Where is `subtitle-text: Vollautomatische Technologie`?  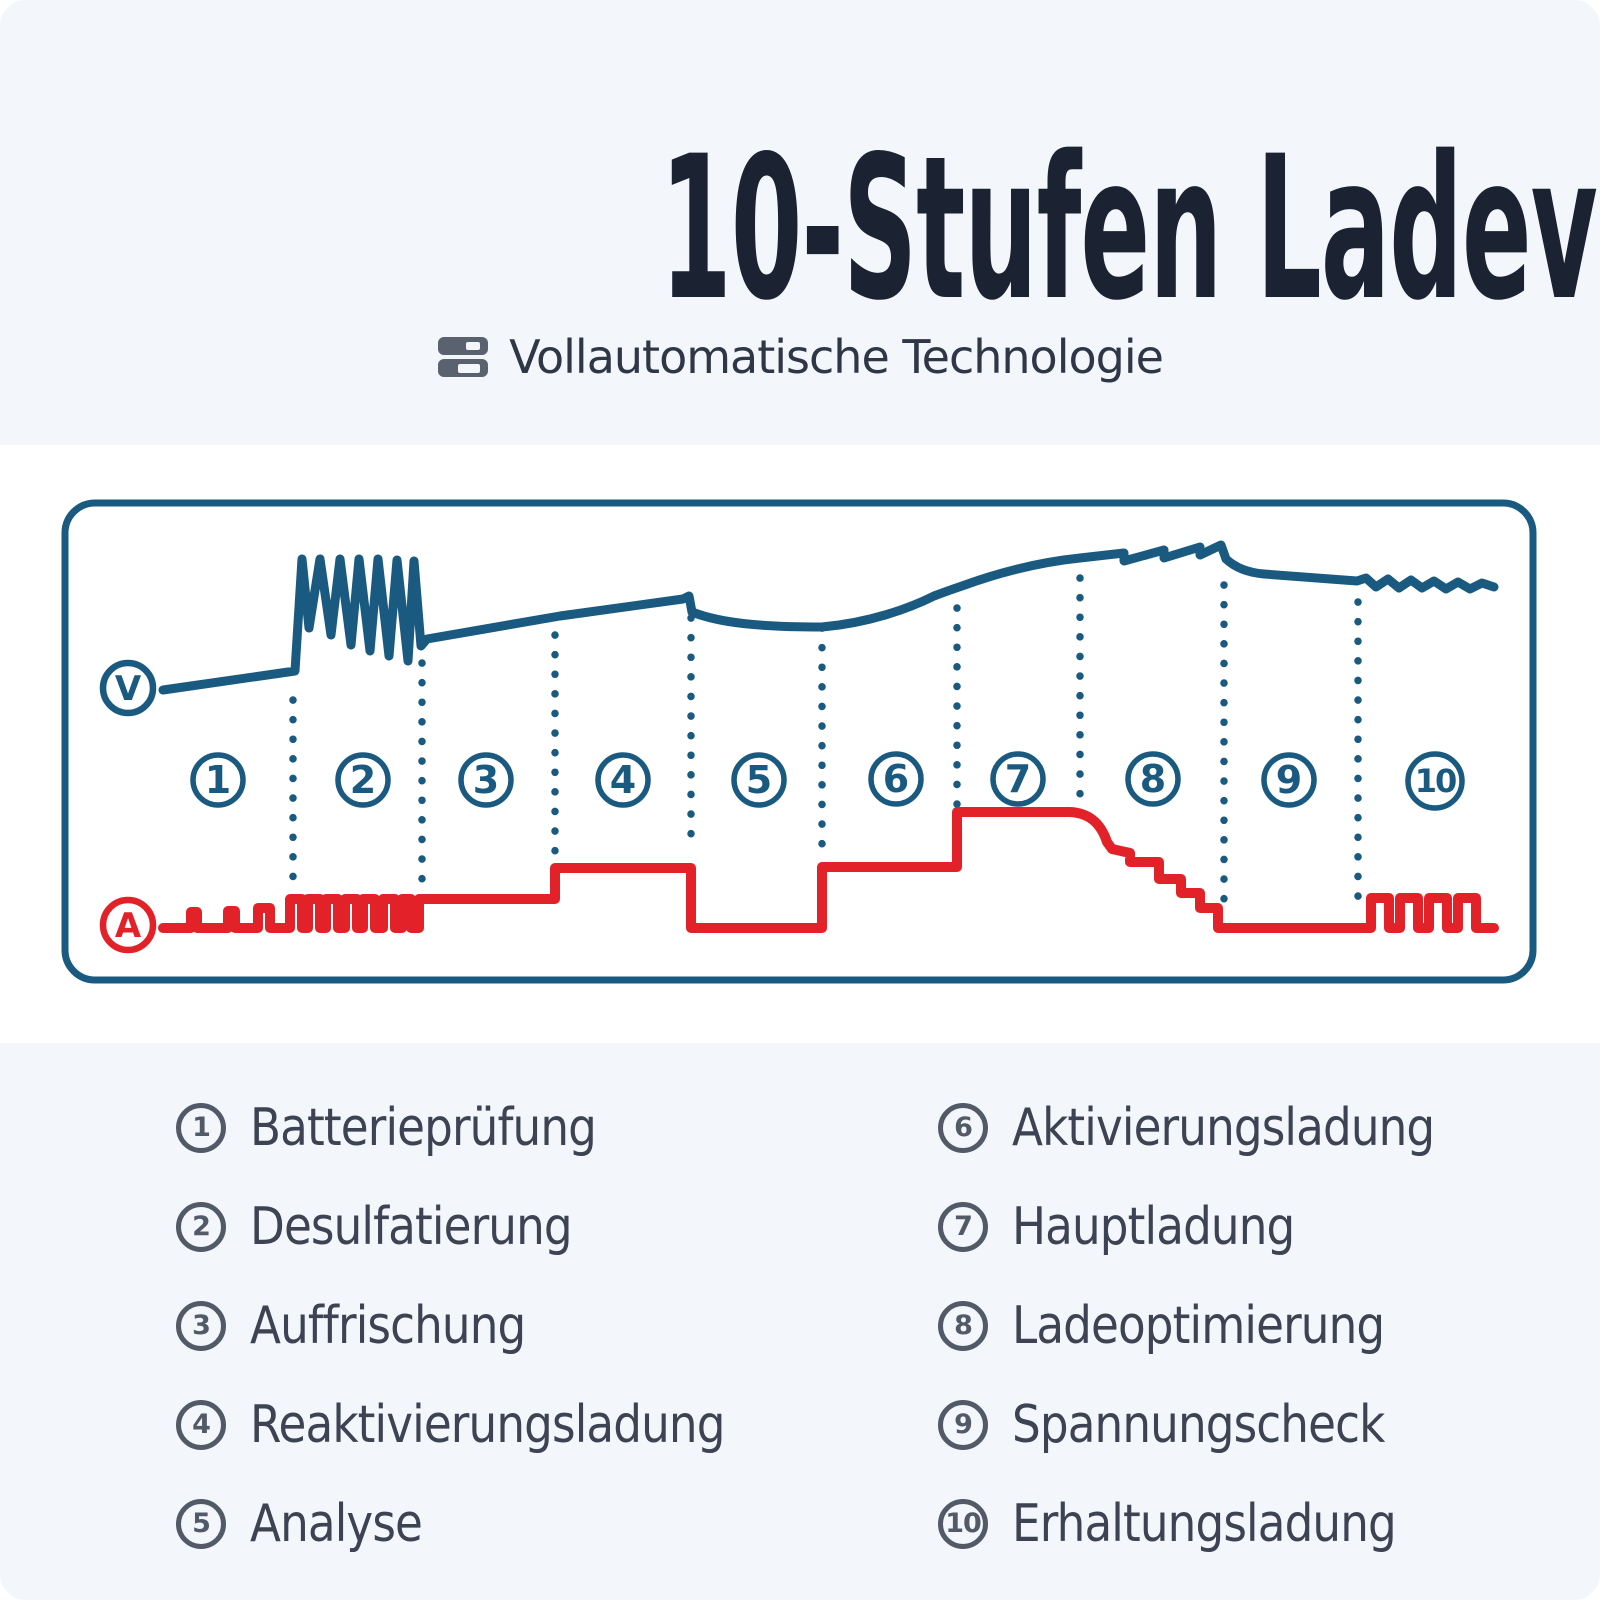 subtitle-text: Vollautomatische Technologie is located at coordinates (836, 357).